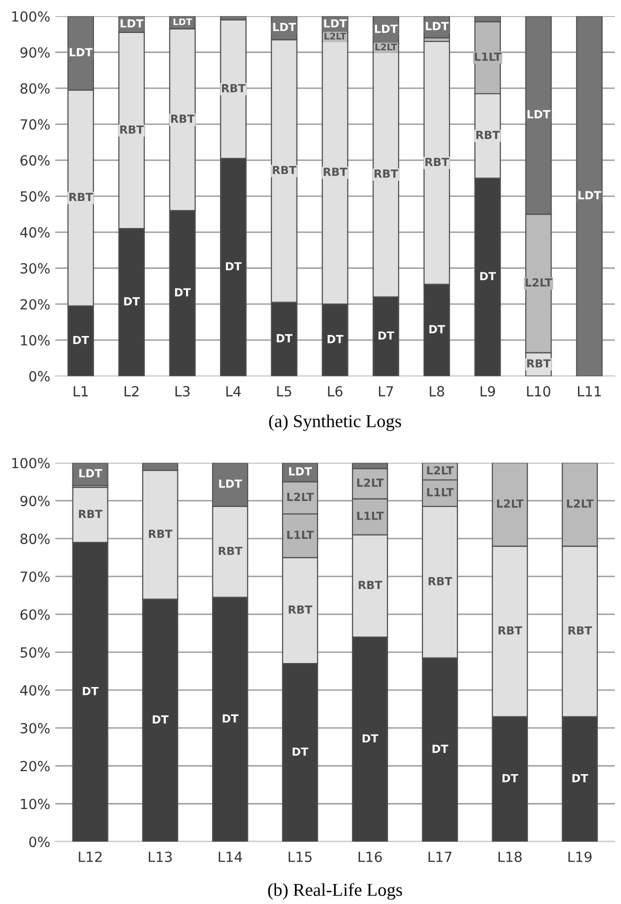 This screenshot has height=904, width=621. I want to click on x-tick-label: L17, so click(440, 857).